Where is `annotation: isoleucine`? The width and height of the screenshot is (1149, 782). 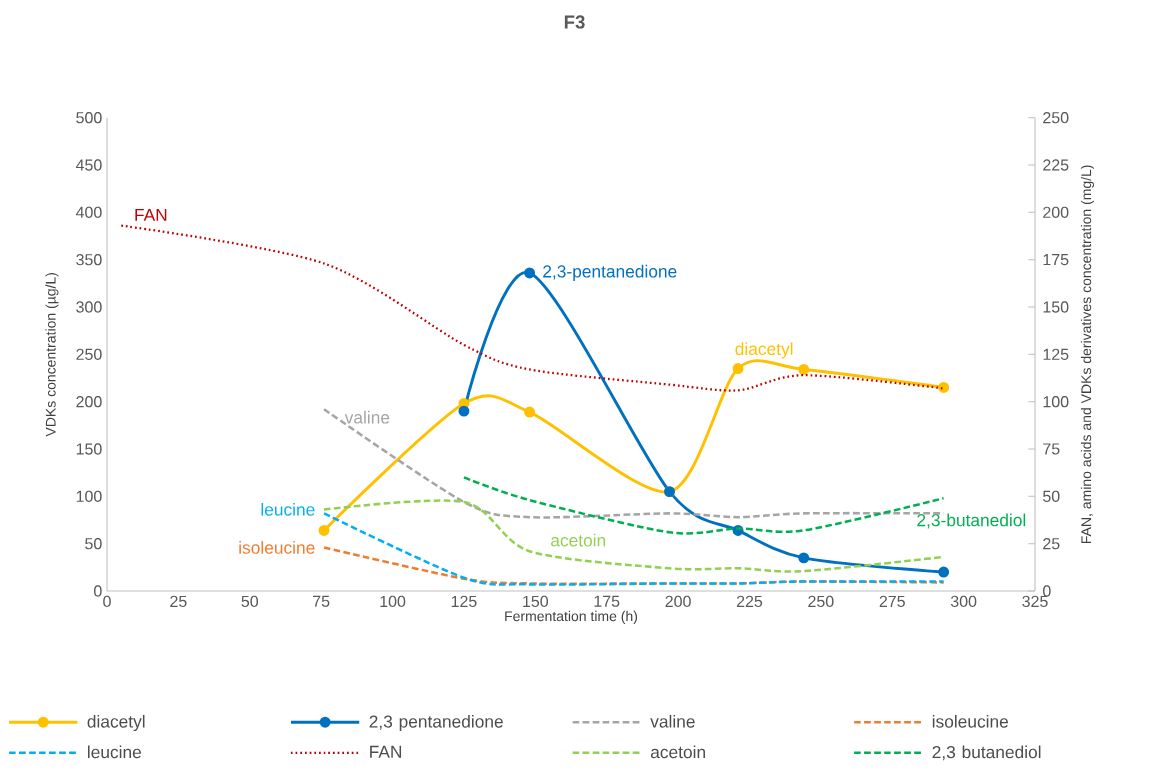 annotation: isoleucine is located at coordinates (277, 547).